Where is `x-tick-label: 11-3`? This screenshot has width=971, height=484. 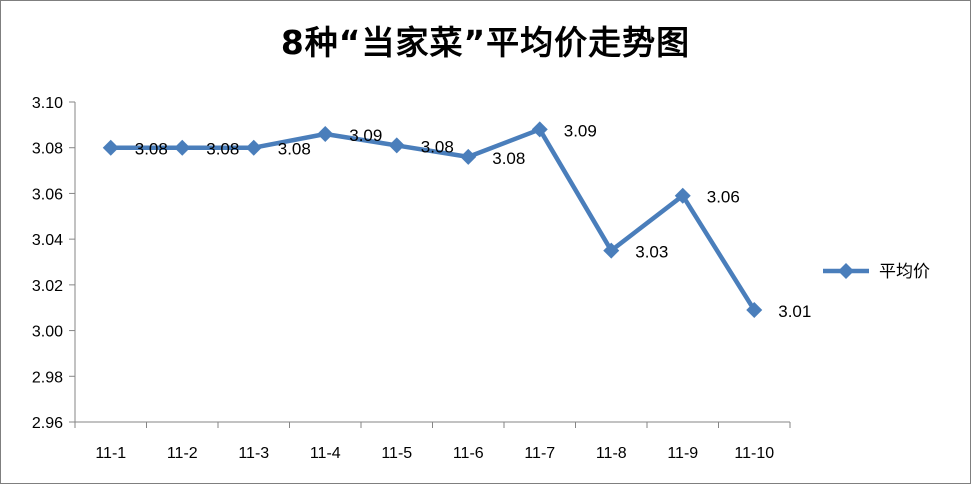 x-tick-label: 11-3 is located at coordinates (253, 453).